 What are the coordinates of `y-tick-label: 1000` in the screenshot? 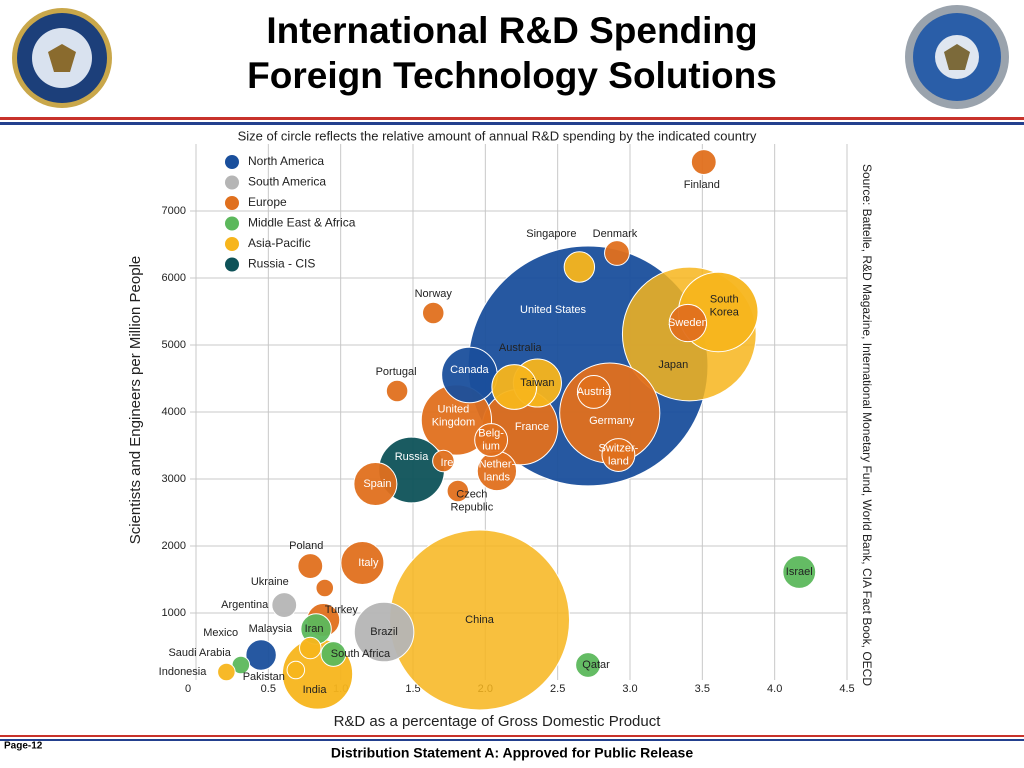 It's located at (174, 613).